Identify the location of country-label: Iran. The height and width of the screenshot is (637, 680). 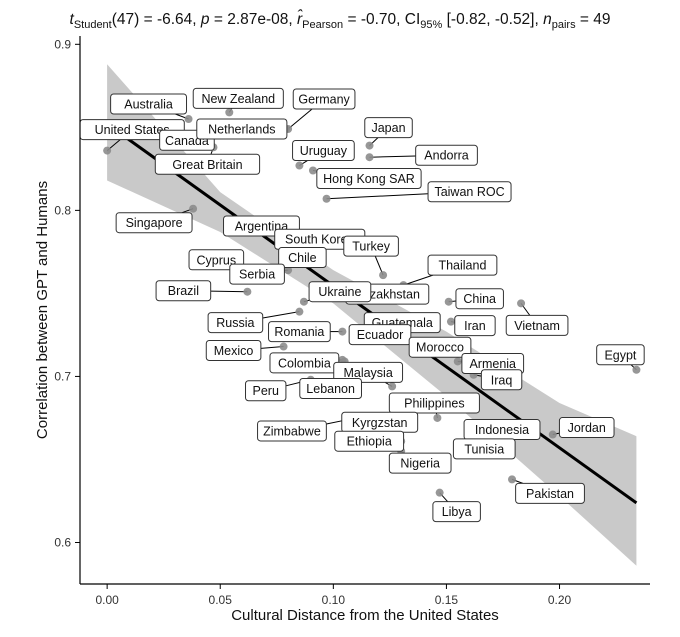
(475, 326).